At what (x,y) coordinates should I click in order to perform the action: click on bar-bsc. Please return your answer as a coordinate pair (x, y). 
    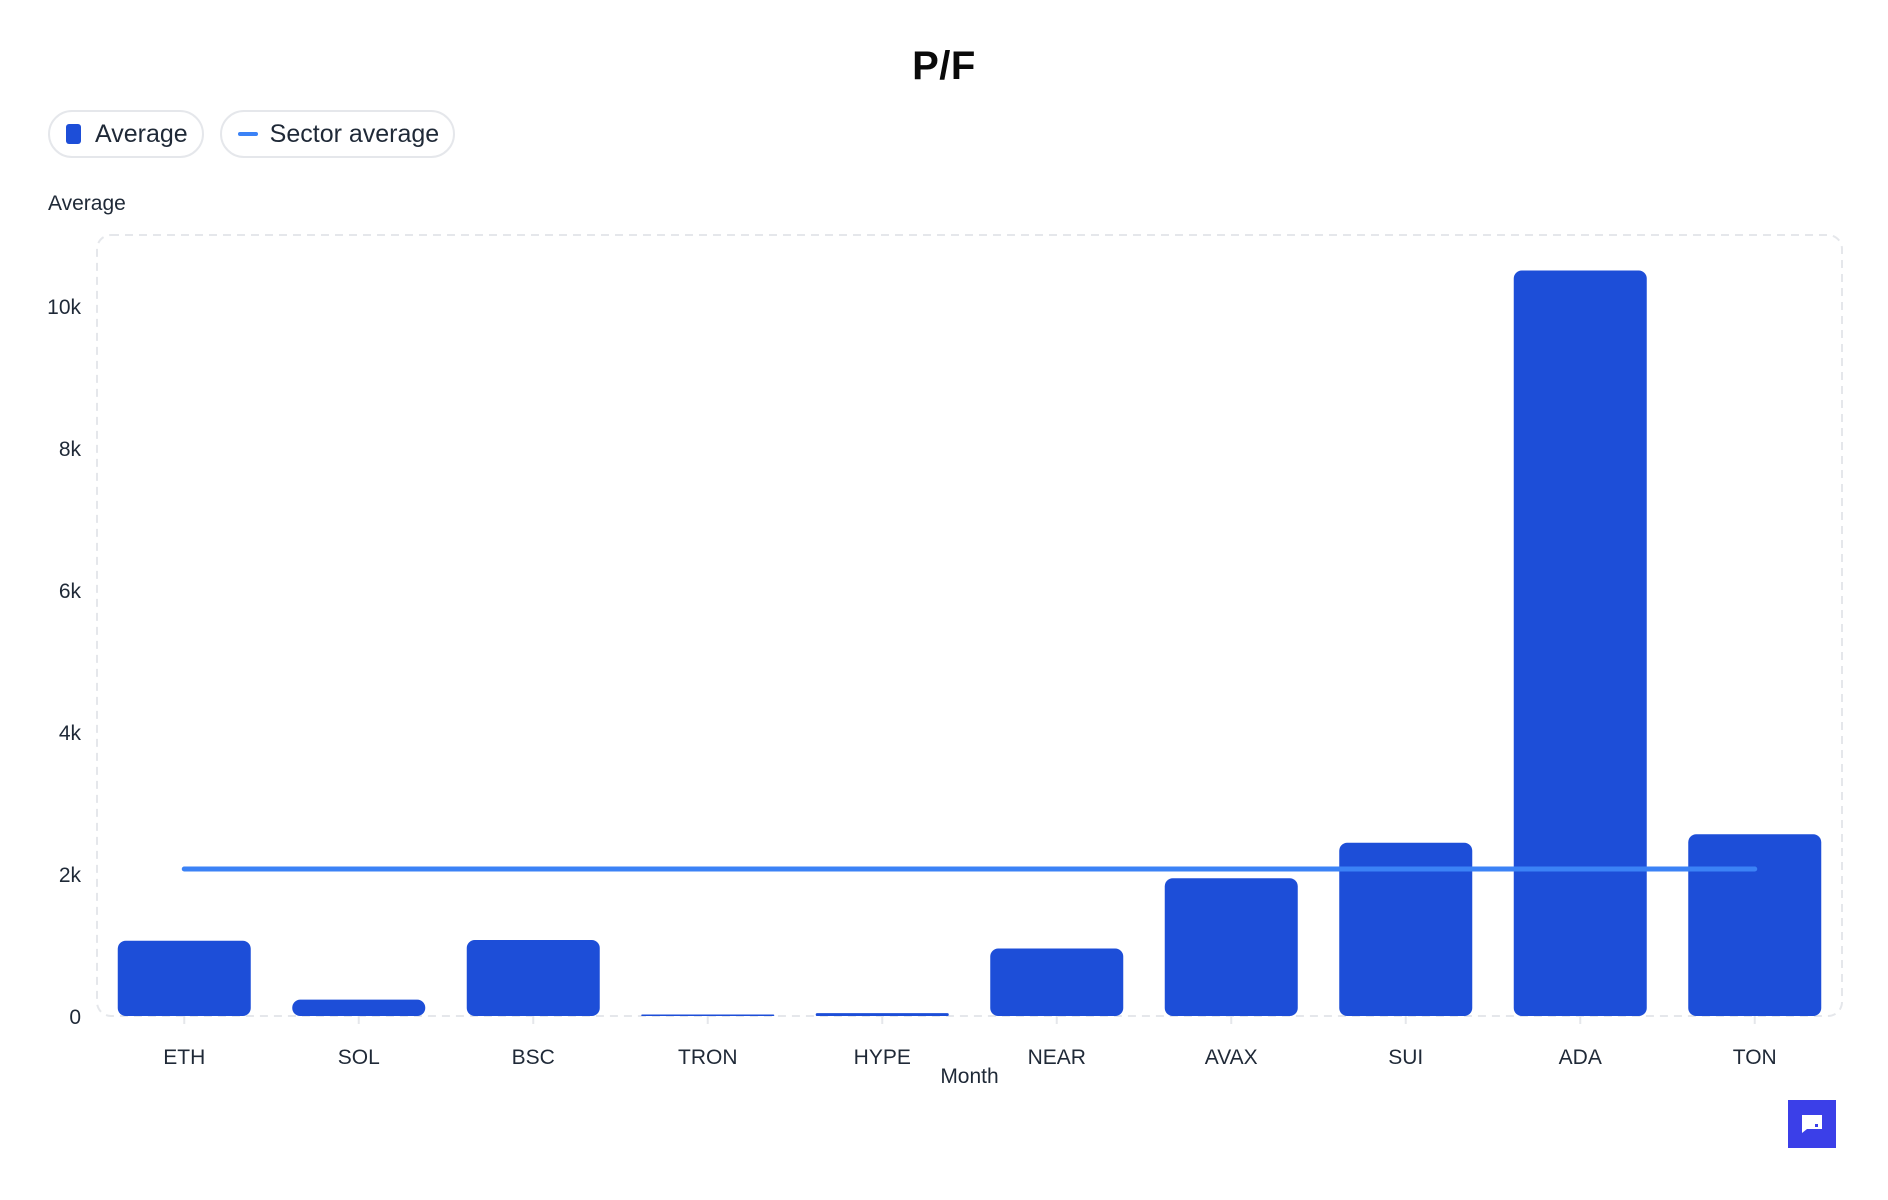
    Looking at the image, I should click on (533, 978).